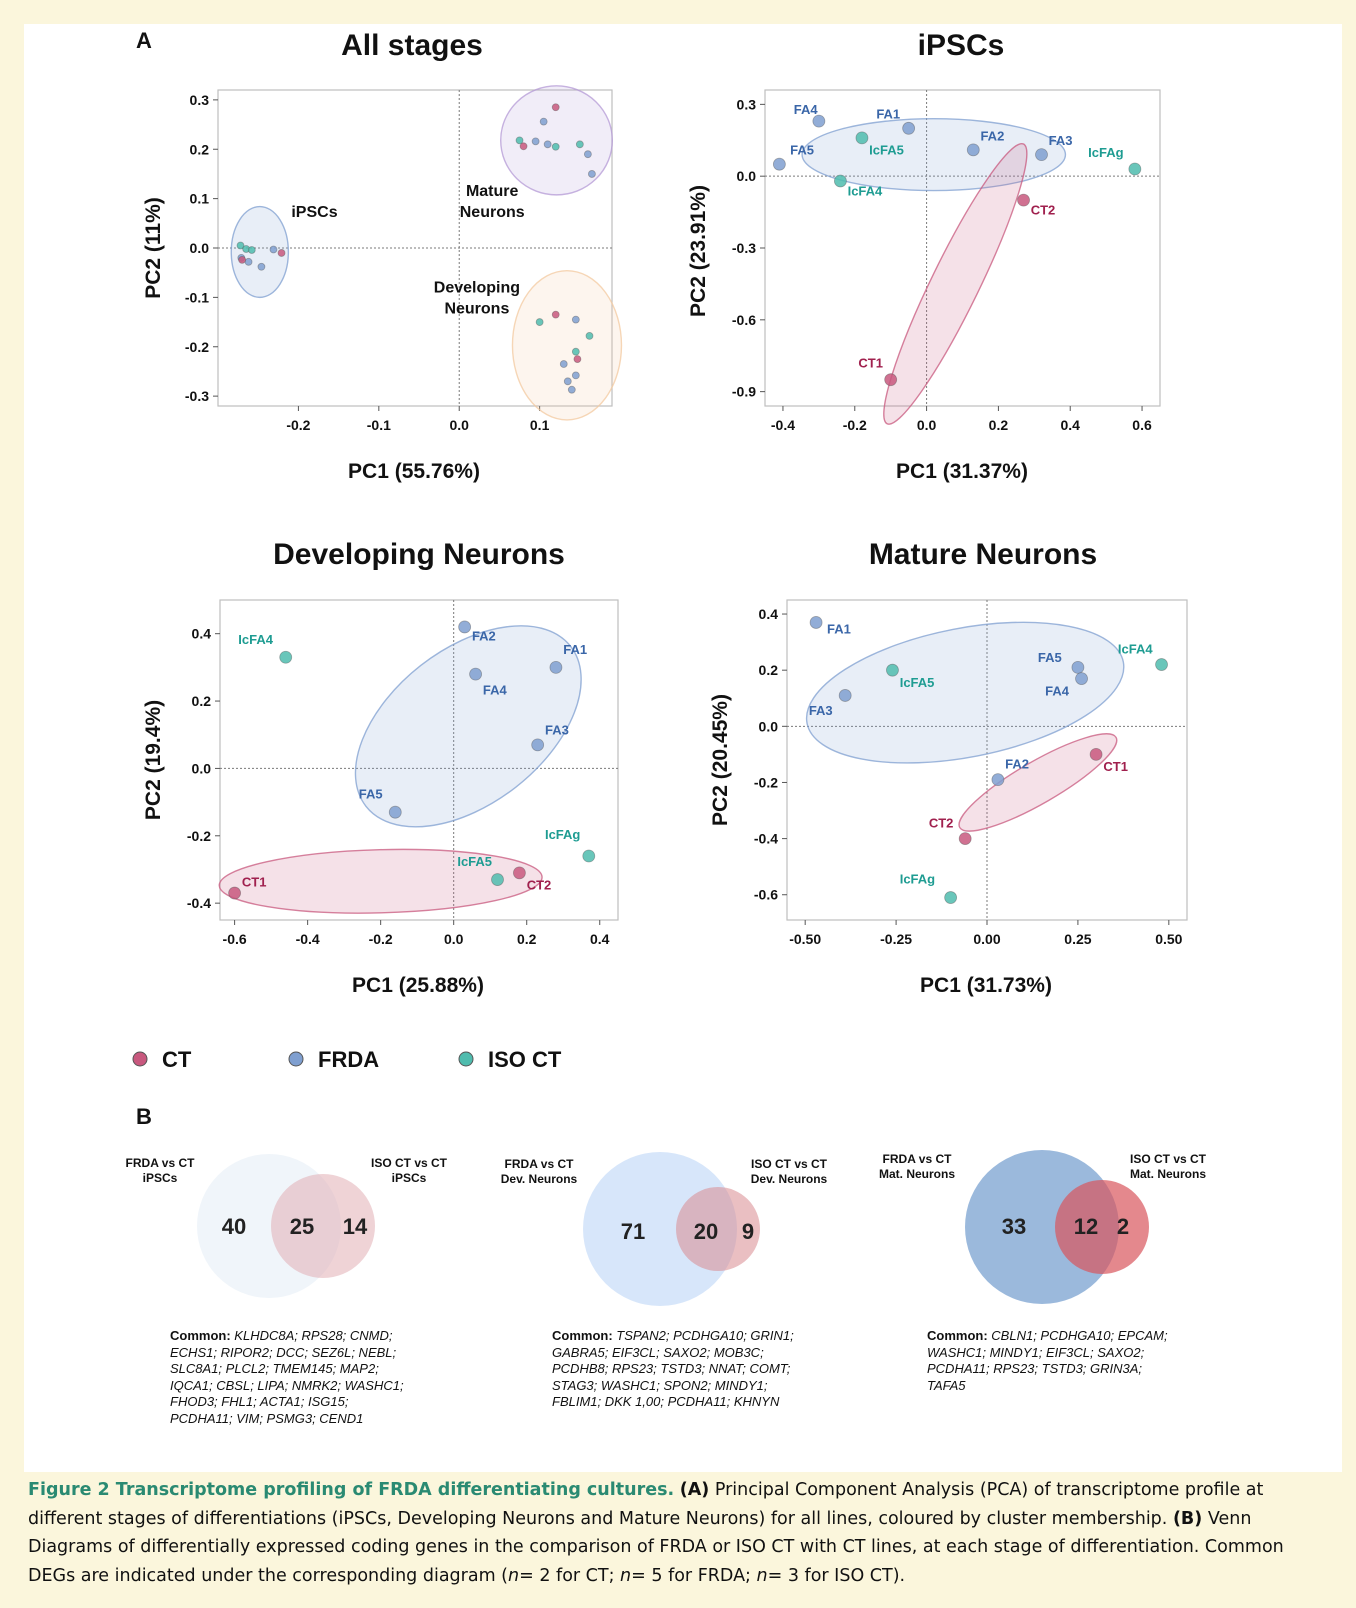 The height and width of the screenshot is (1608, 1356). Describe the element at coordinates (671, 1368) in the screenshot. I see `common-genes-line: PCDHB8; RPS23; TSTD3; NNAT; COMT;` at that location.